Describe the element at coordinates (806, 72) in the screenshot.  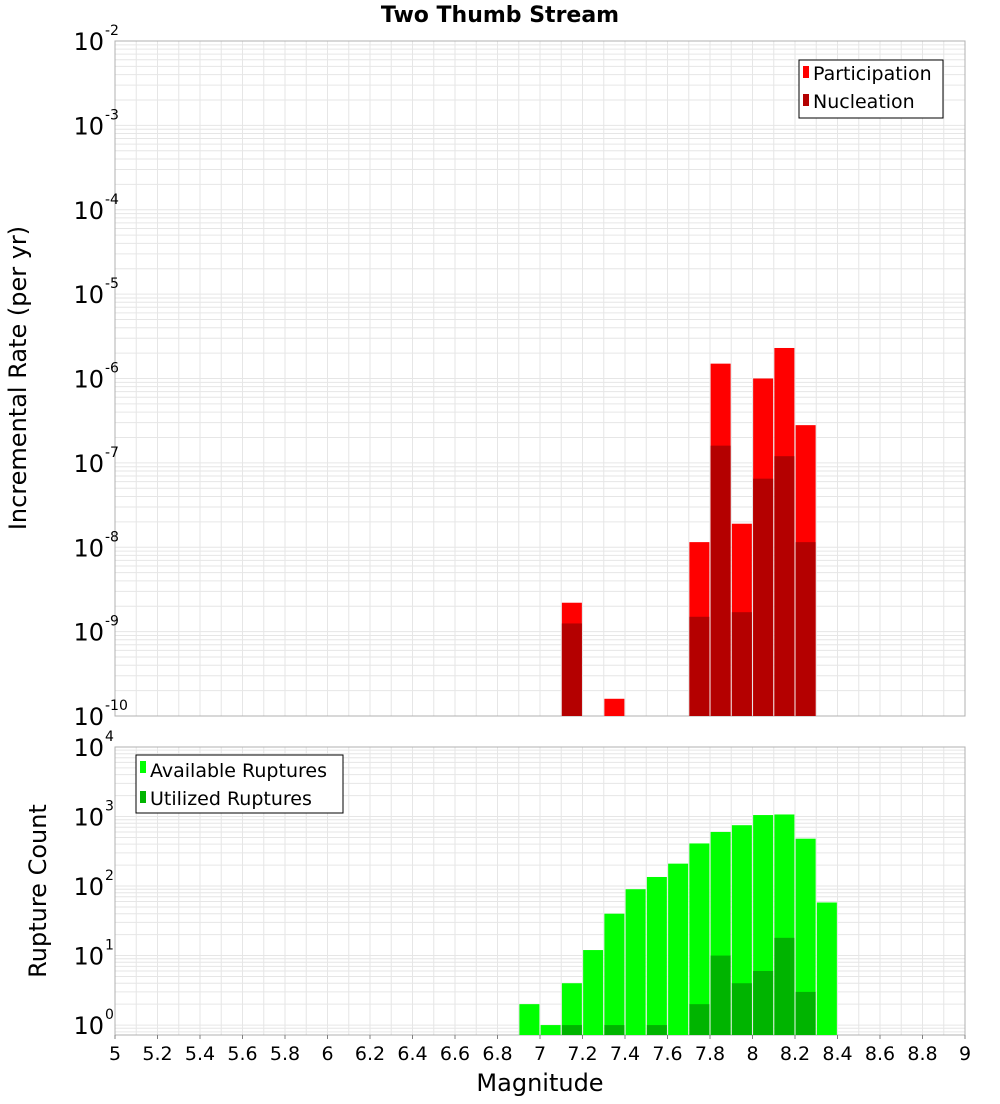
I see `participation-legend-swatch` at that location.